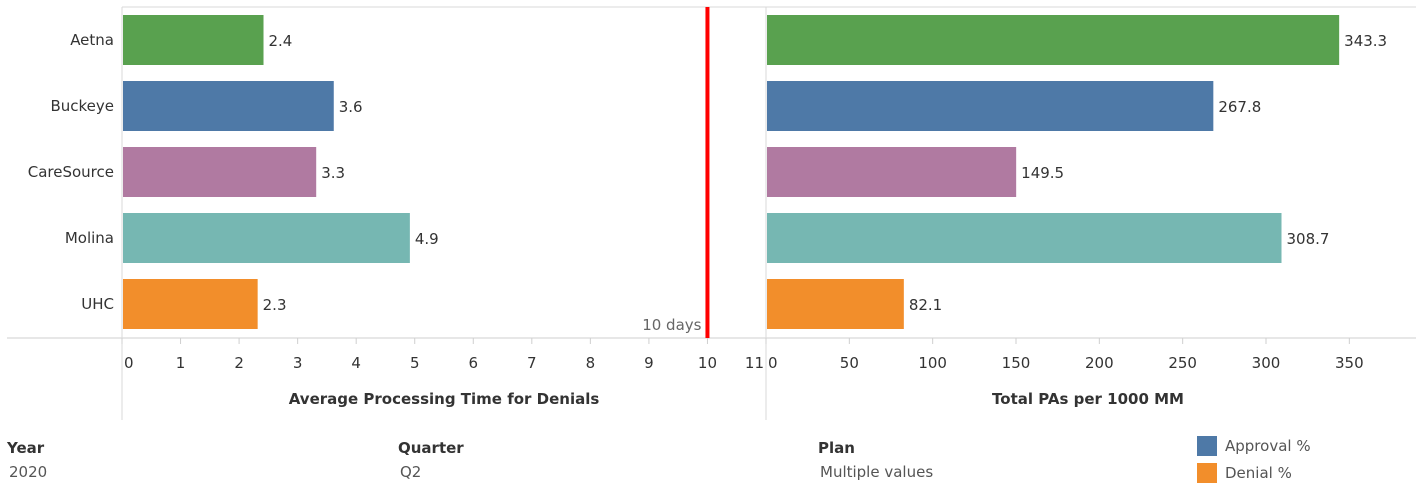 Image resolution: width=1416 pixels, height=490 pixels. Describe the element at coordinates (892, 172) in the screenshot. I see `bar-total-pas-caresource` at that location.